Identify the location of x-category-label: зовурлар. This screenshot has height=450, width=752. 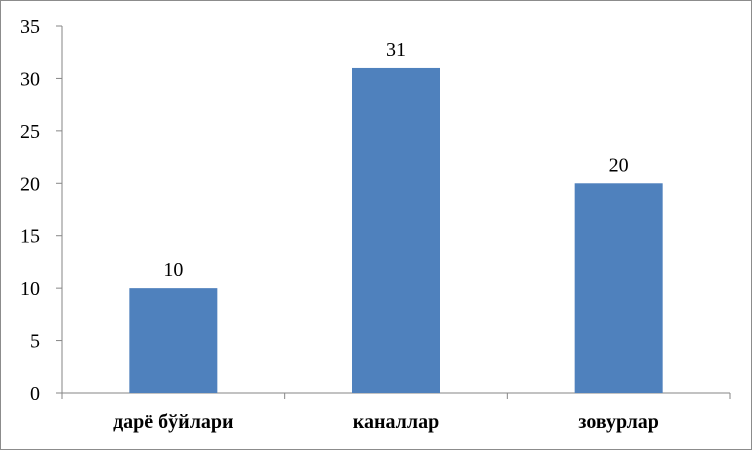
(618, 422).